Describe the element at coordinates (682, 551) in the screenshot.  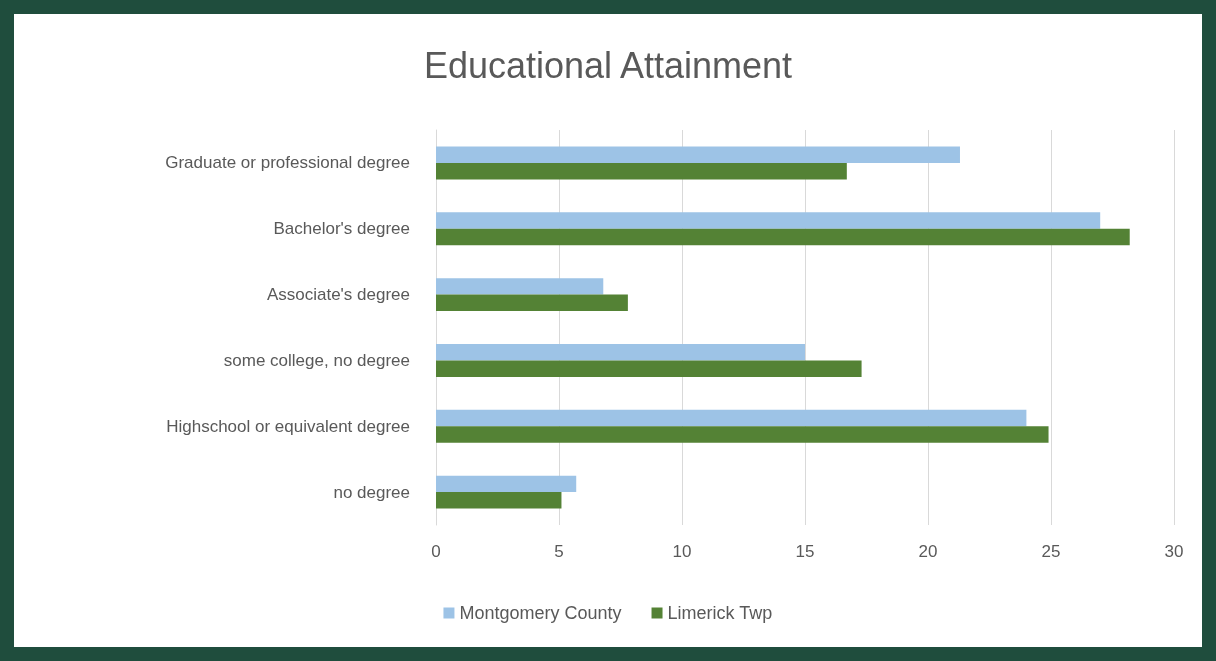
I see `x-tick-label: 10` at that location.